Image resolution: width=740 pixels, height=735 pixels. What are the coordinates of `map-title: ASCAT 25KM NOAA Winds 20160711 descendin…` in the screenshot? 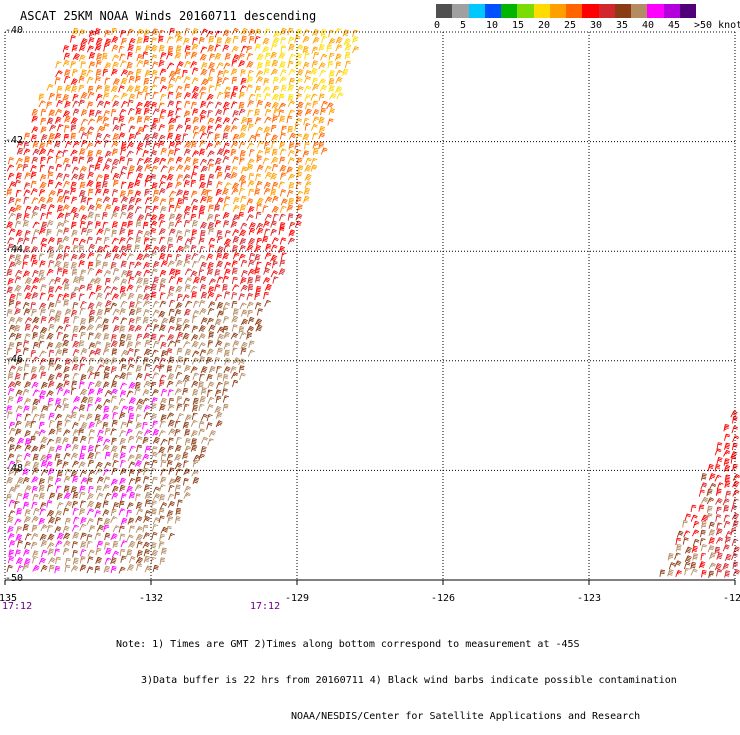 It's located at (168, 16).